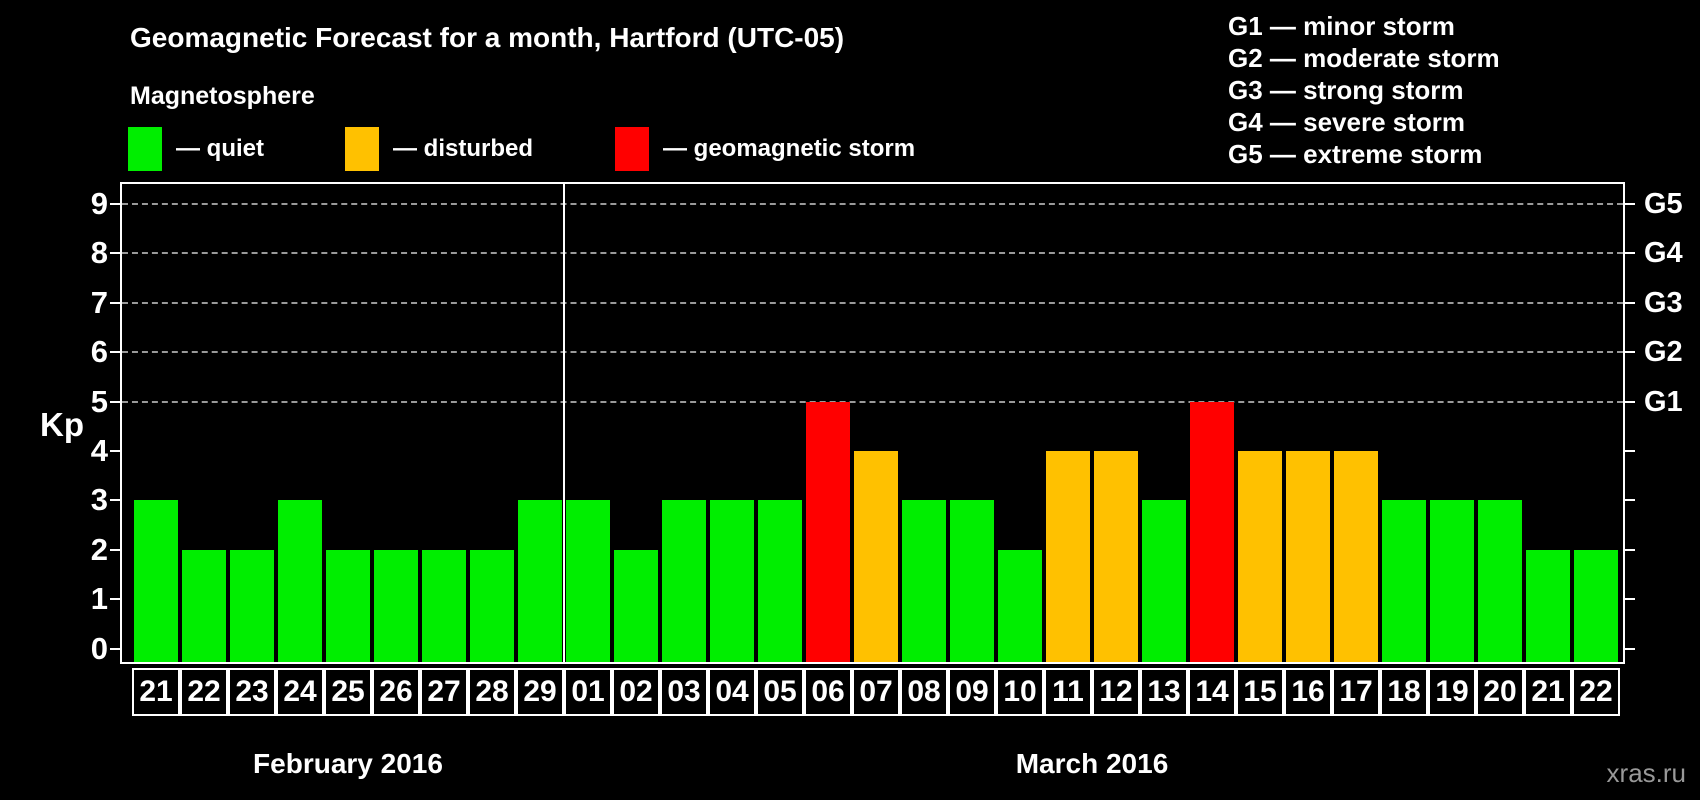 Image resolution: width=1700 pixels, height=800 pixels. Describe the element at coordinates (1452, 692) in the screenshot. I see `day-label-19: 19` at that location.